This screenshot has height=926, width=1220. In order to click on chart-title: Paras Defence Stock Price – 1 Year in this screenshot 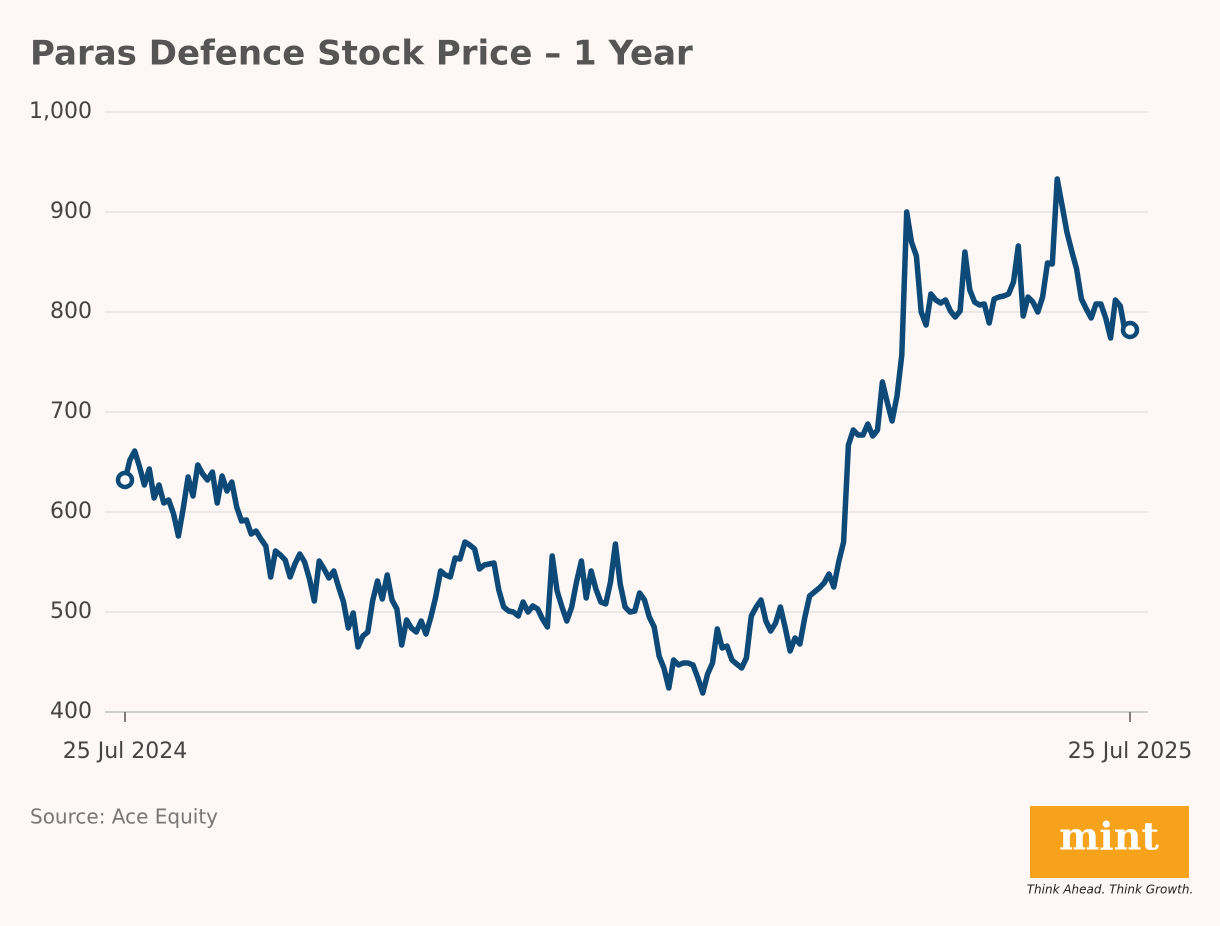, I will do `click(361, 54)`.